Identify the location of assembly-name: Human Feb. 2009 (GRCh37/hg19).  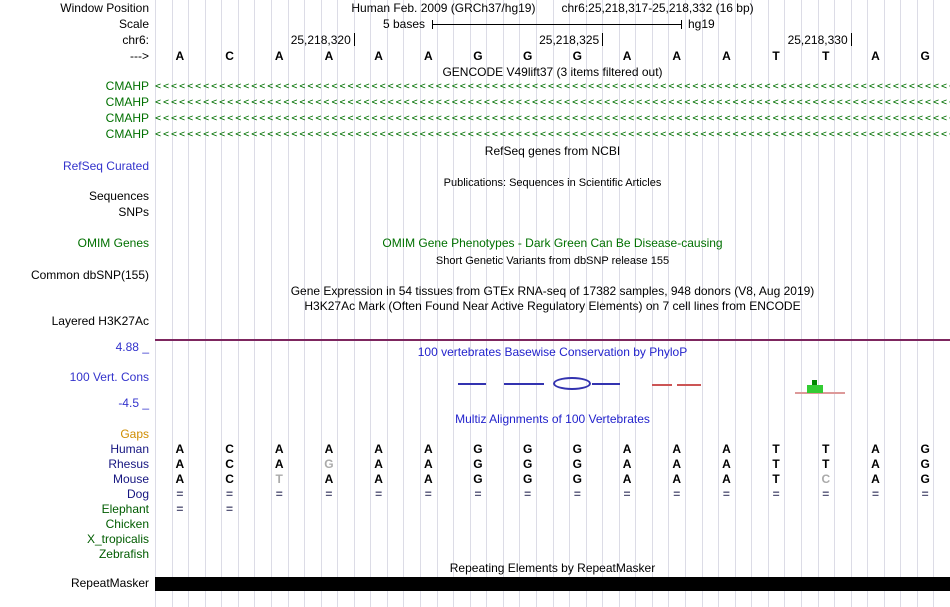
(443, 8).